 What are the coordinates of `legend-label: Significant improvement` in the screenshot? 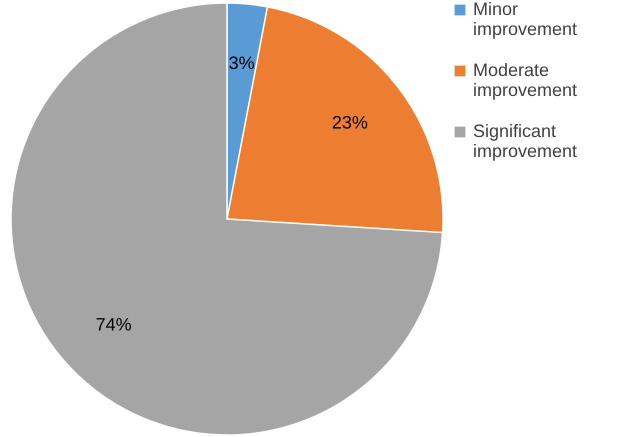 It's located at (525, 141).